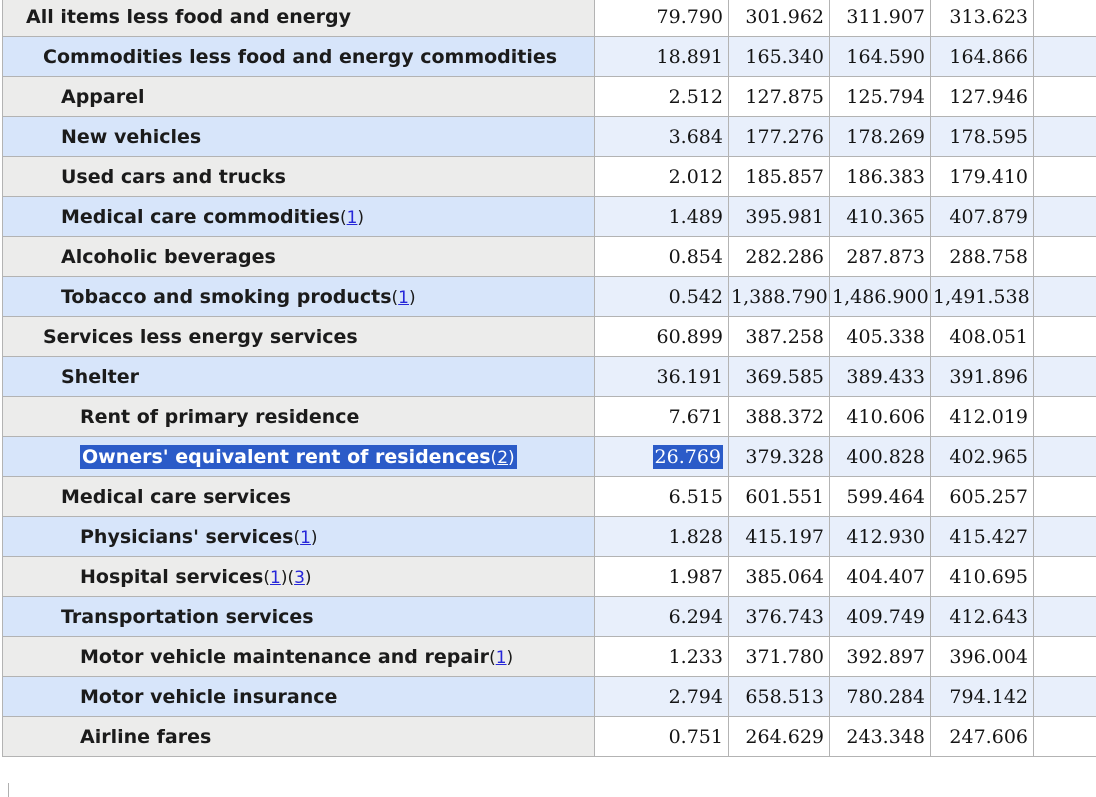  Describe the element at coordinates (661, 256) in the screenshot. I see `value-cell: 0.854` at that location.